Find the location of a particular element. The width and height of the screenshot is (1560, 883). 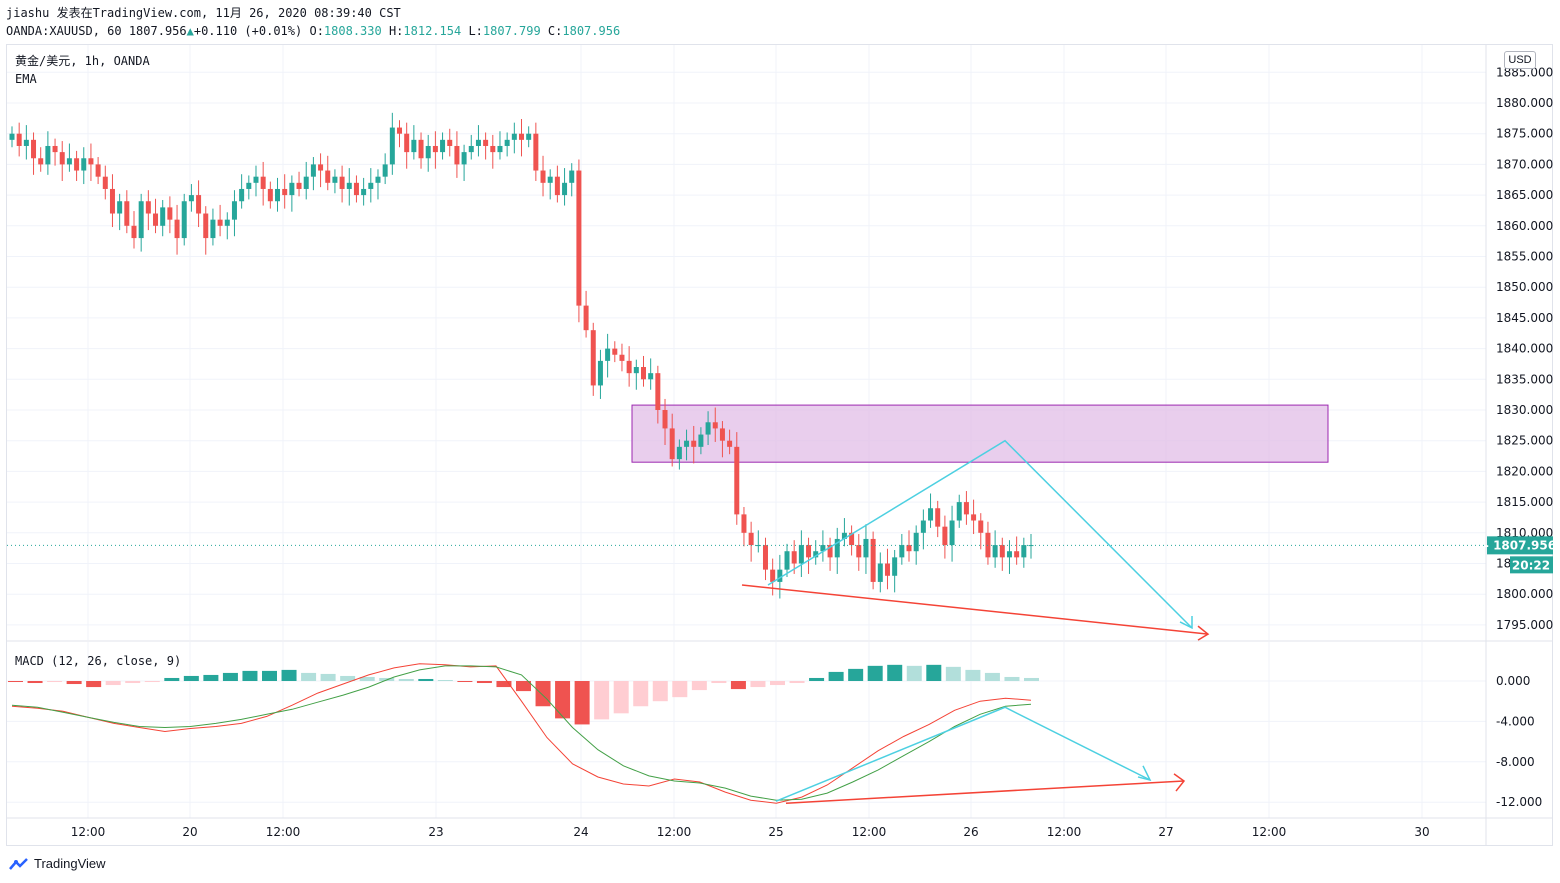

resistance-zone is located at coordinates (980, 433).